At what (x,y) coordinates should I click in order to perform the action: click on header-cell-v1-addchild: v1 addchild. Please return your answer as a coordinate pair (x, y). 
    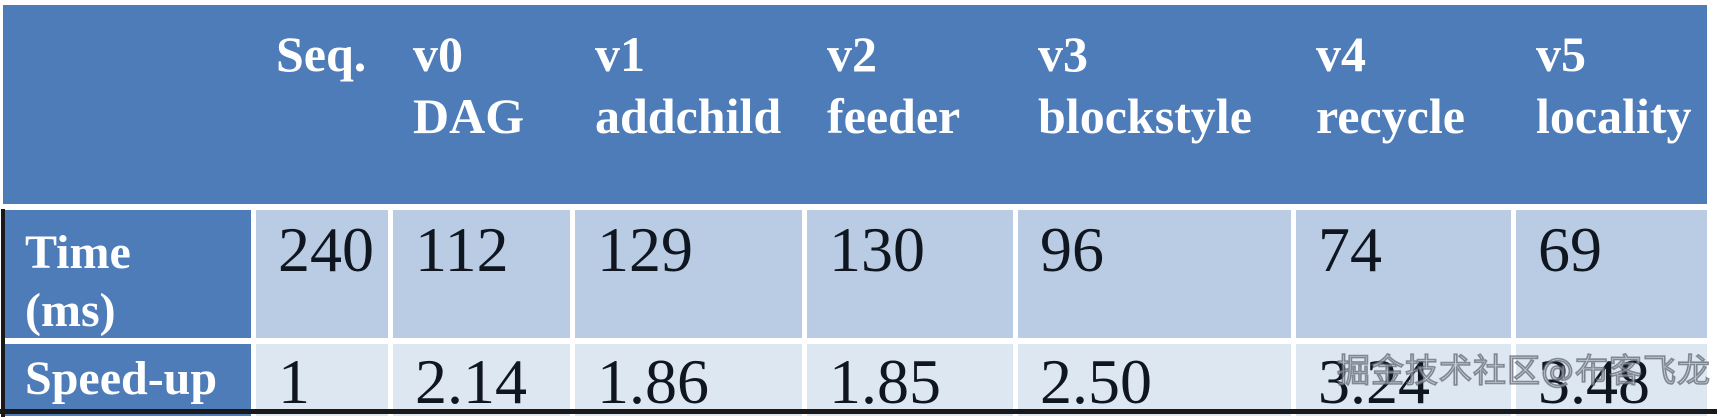
    Looking at the image, I should click on (688, 104).